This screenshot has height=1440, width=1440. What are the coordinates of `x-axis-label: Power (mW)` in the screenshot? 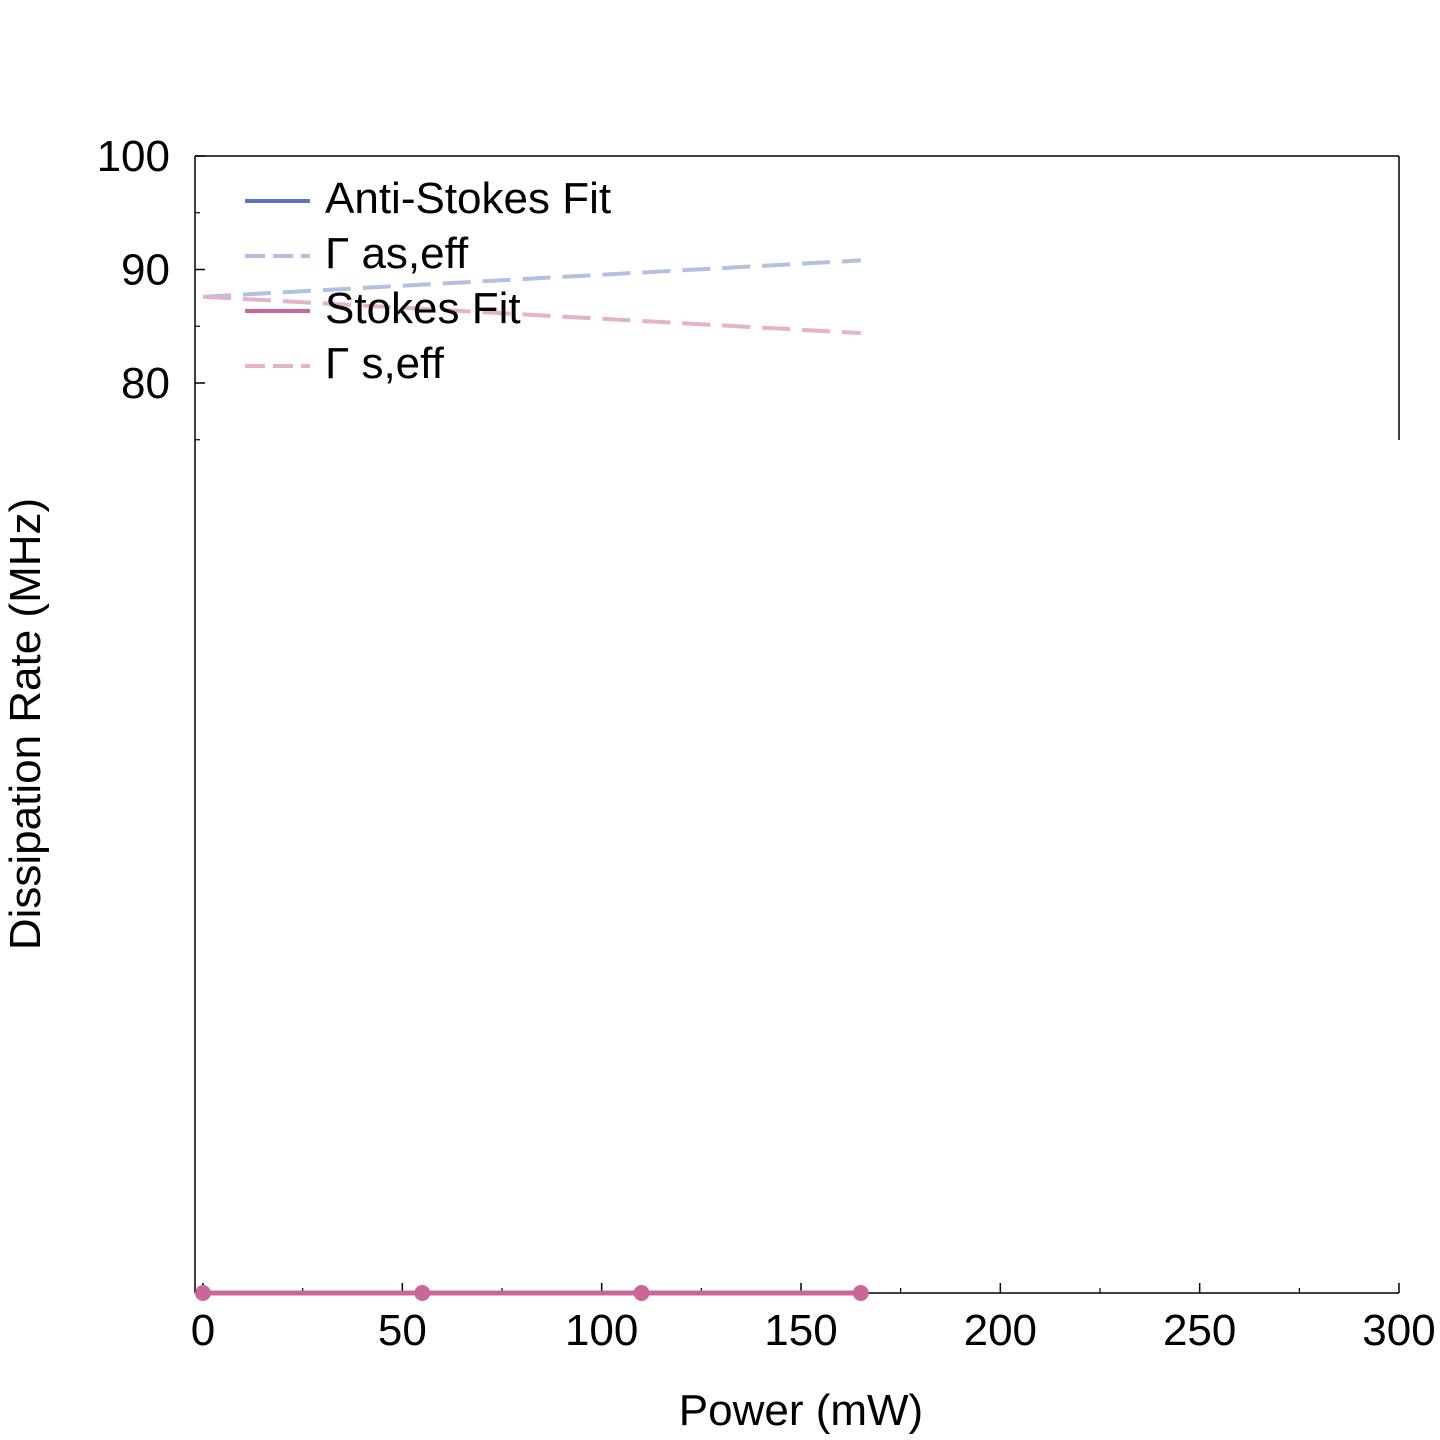 It's located at (801, 1410).